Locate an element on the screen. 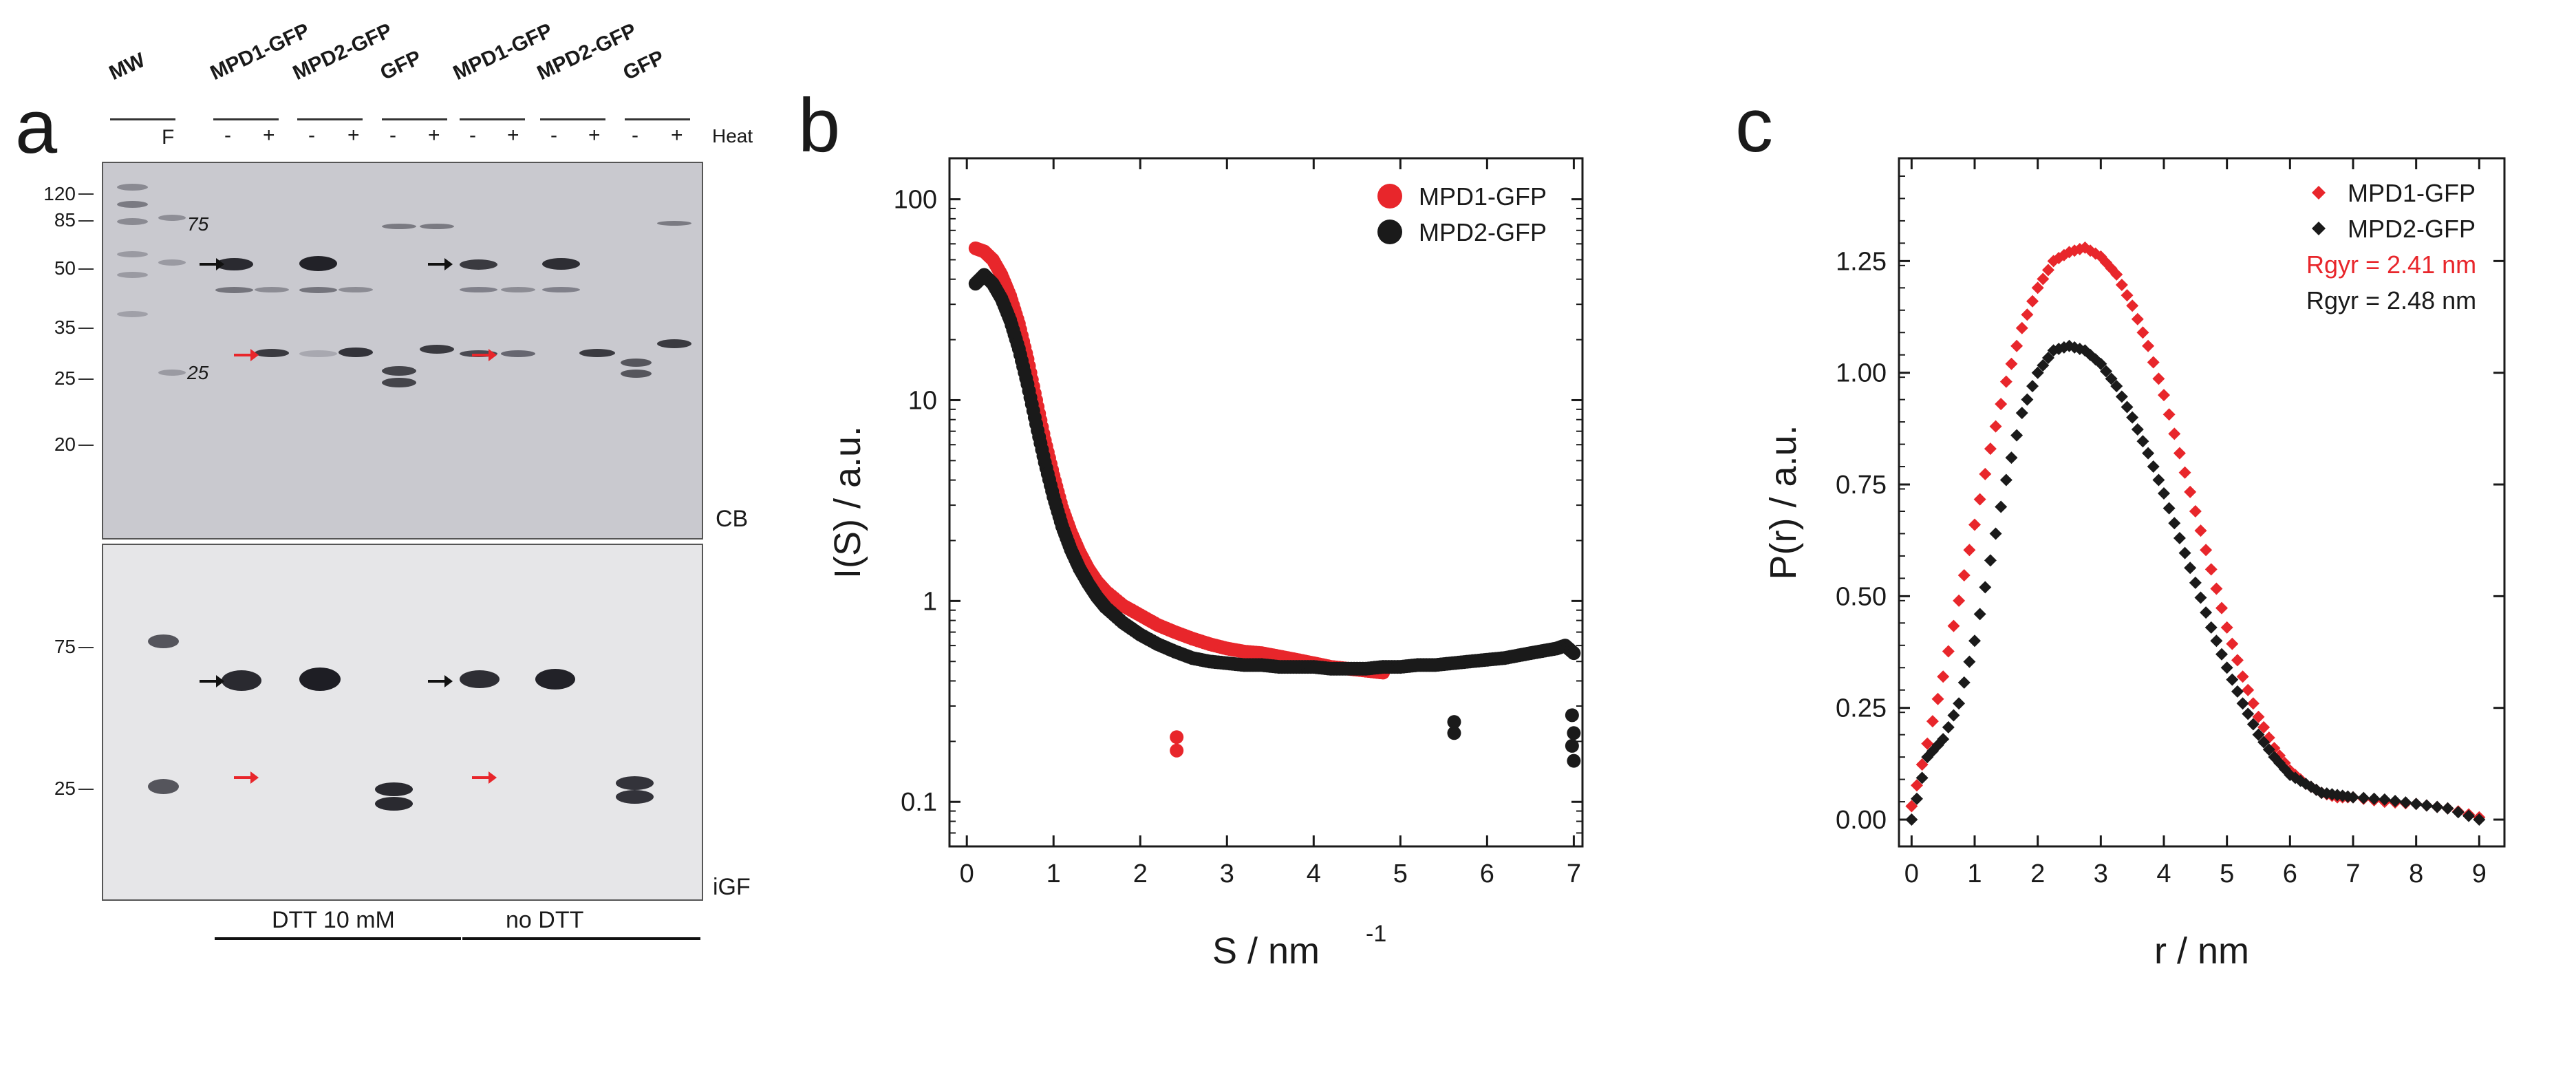 The image size is (2576, 1068). y-tick-label: 1.25 is located at coordinates (1861, 261).